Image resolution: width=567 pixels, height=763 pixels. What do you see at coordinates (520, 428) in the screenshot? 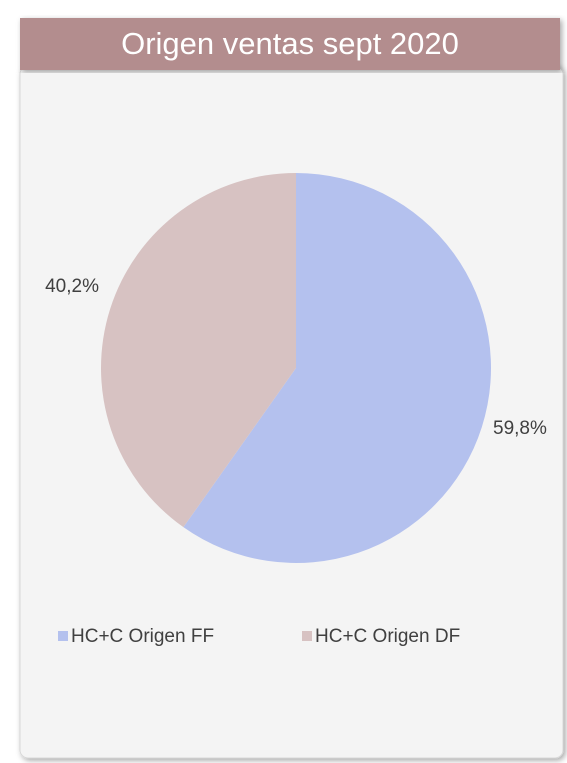
I see `data-label: 59,8%` at bounding box center [520, 428].